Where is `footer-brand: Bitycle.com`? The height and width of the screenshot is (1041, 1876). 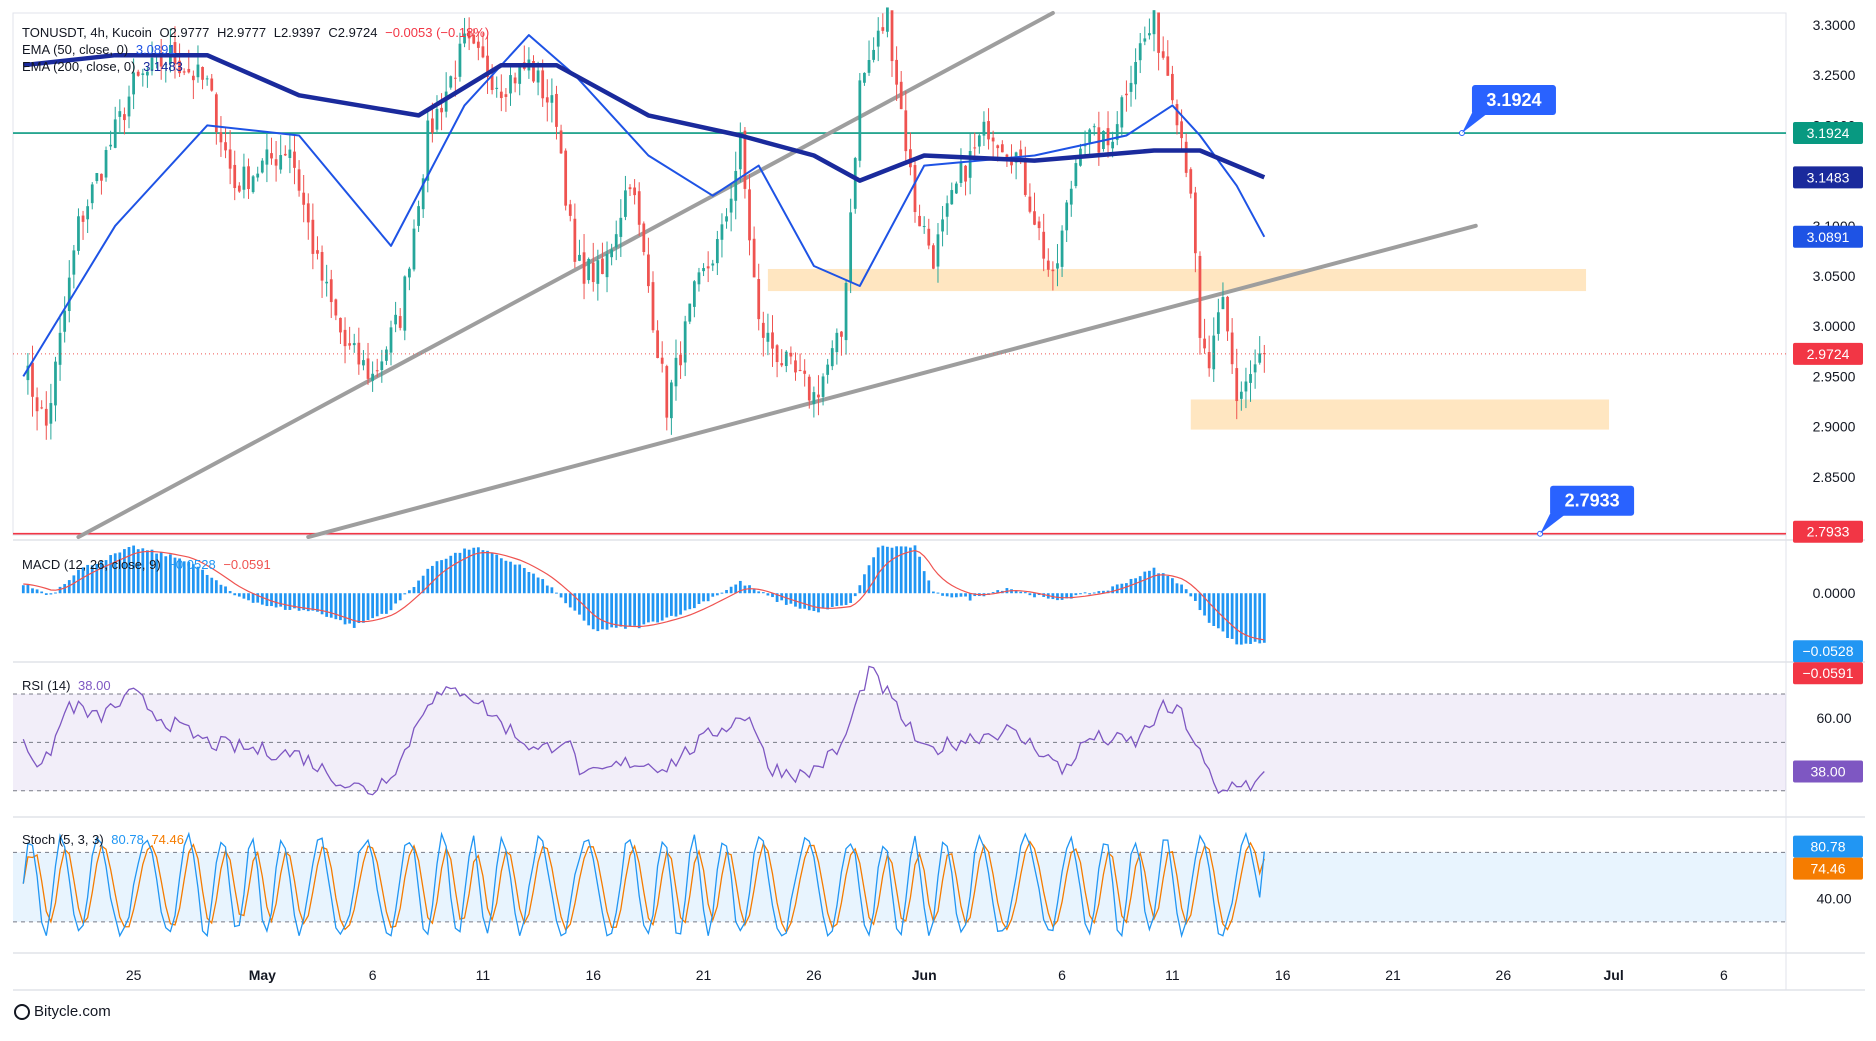 footer-brand: Bitycle.com is located at coordinates (62, 1011).